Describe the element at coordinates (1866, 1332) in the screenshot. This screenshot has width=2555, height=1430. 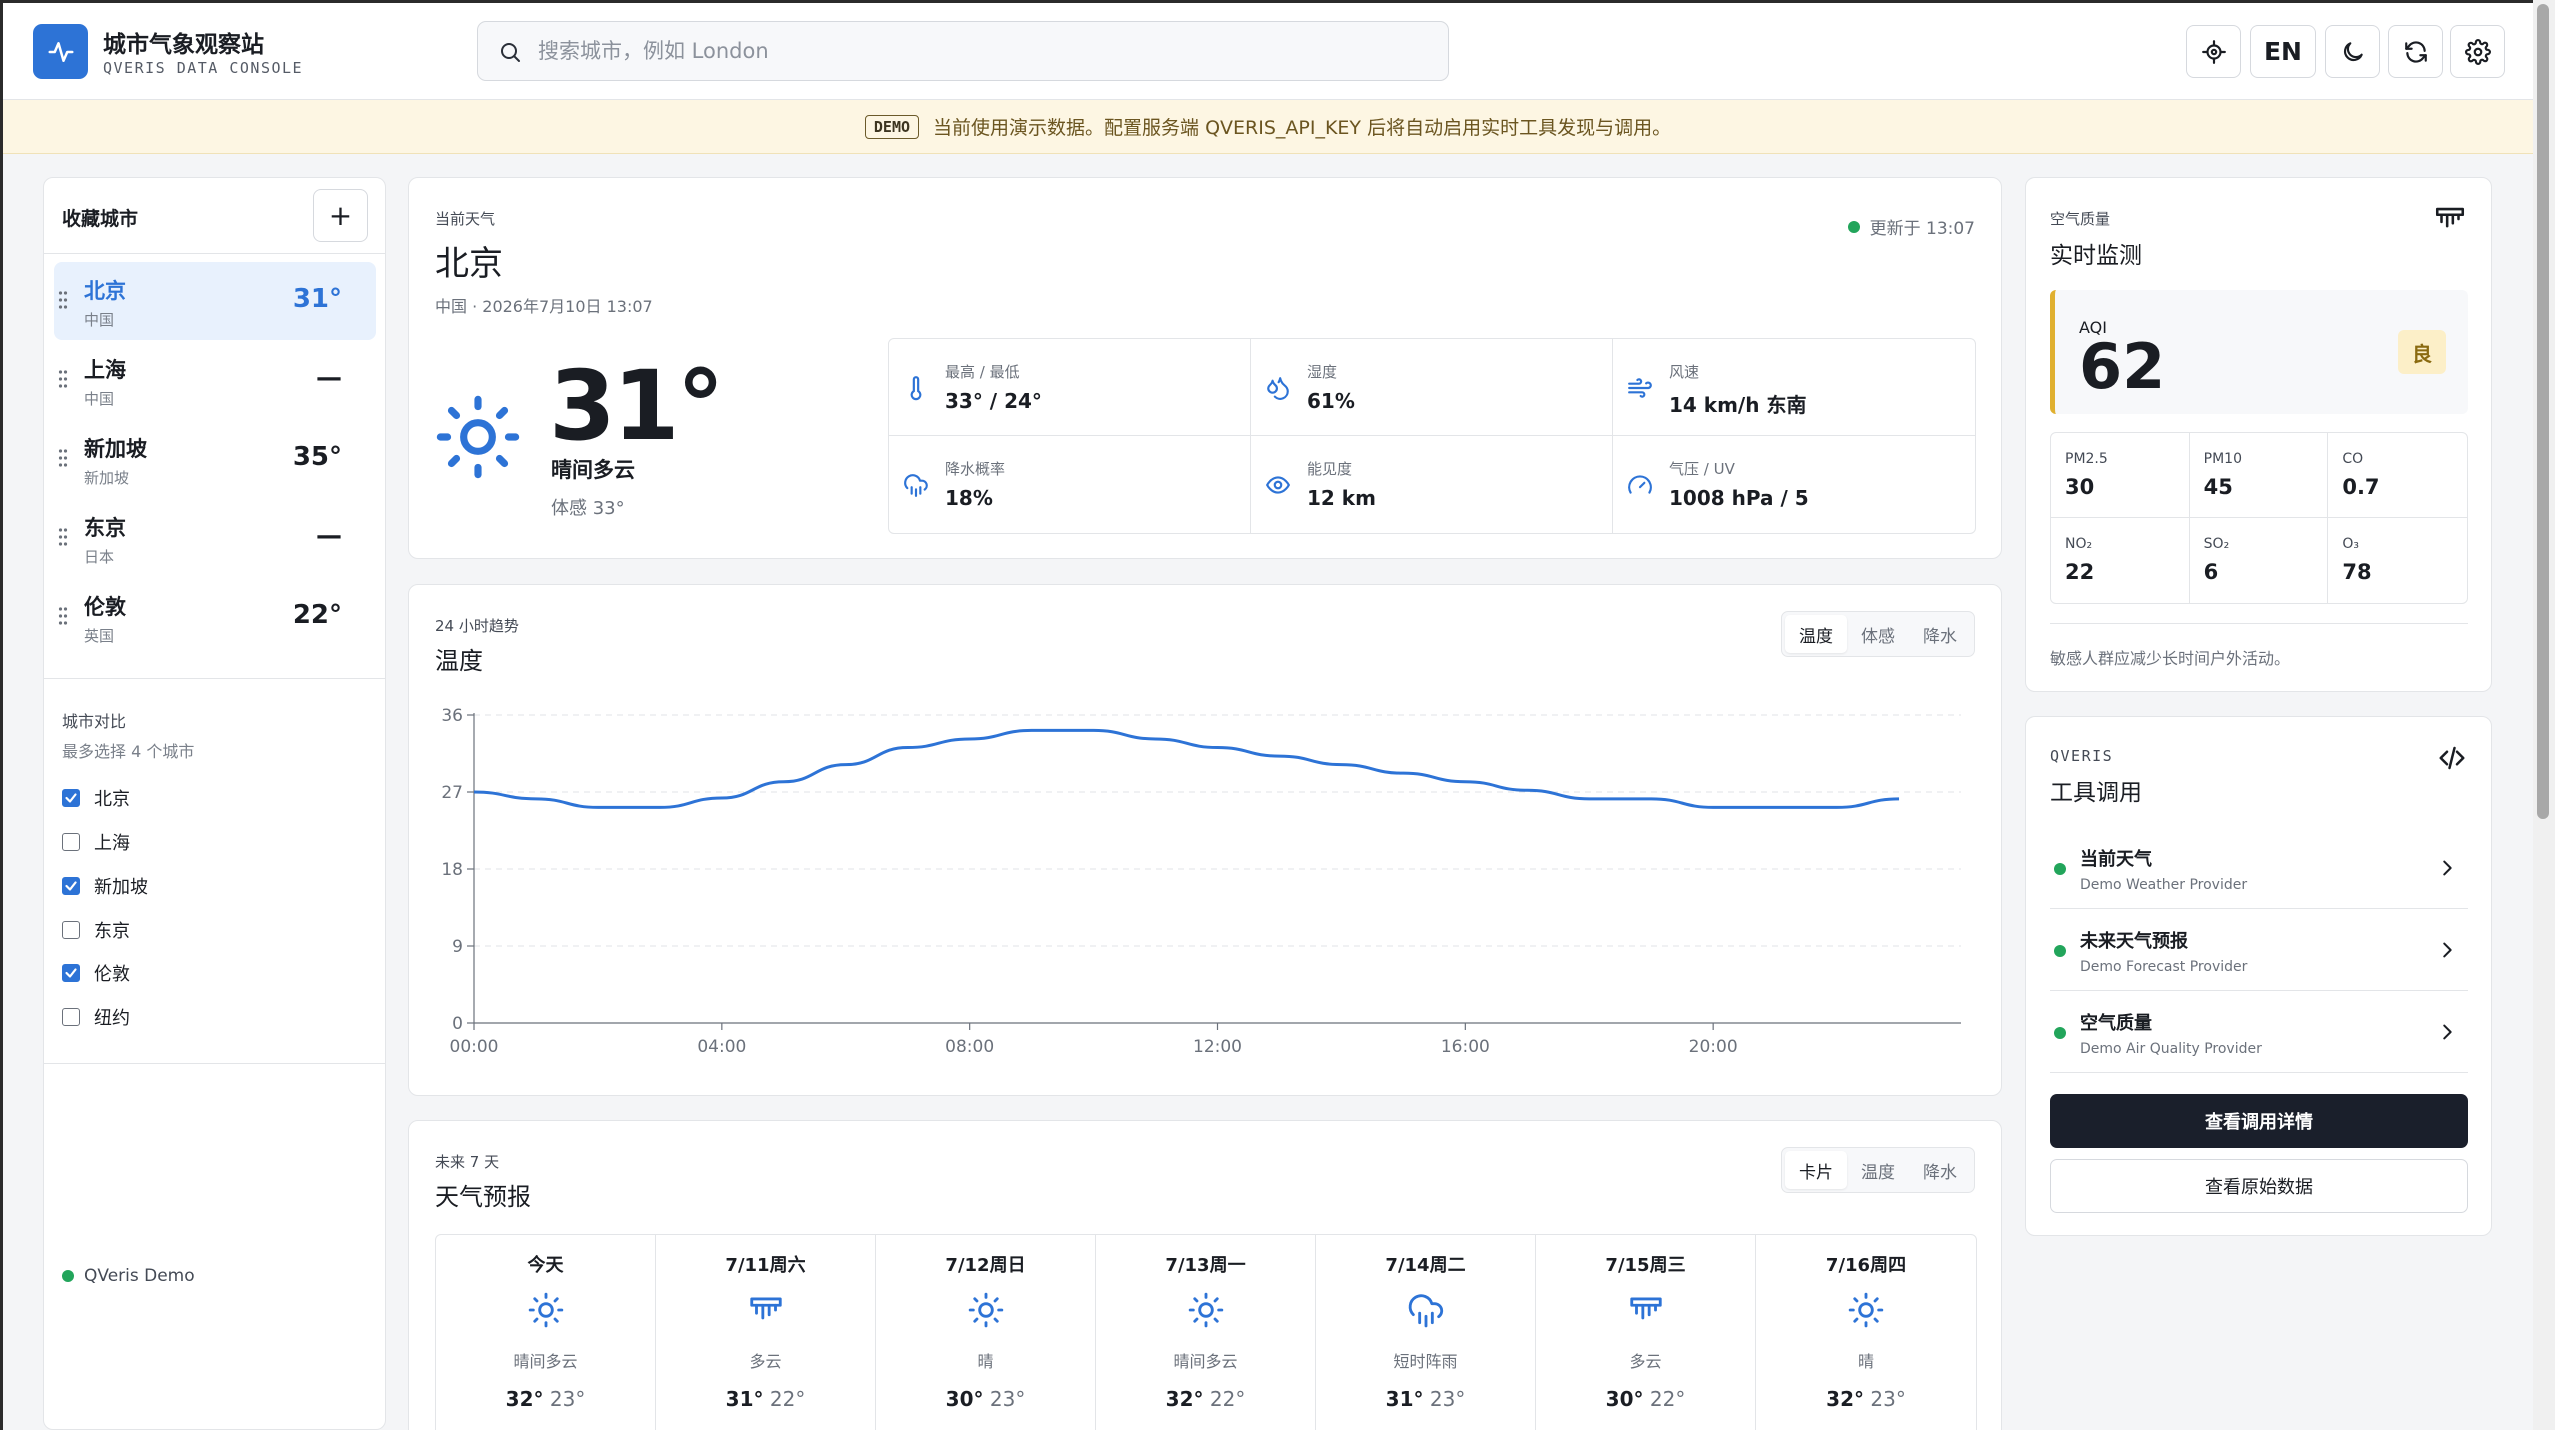
I see `forecast-day: 7/16周四 晴 32° 23°` at that location.